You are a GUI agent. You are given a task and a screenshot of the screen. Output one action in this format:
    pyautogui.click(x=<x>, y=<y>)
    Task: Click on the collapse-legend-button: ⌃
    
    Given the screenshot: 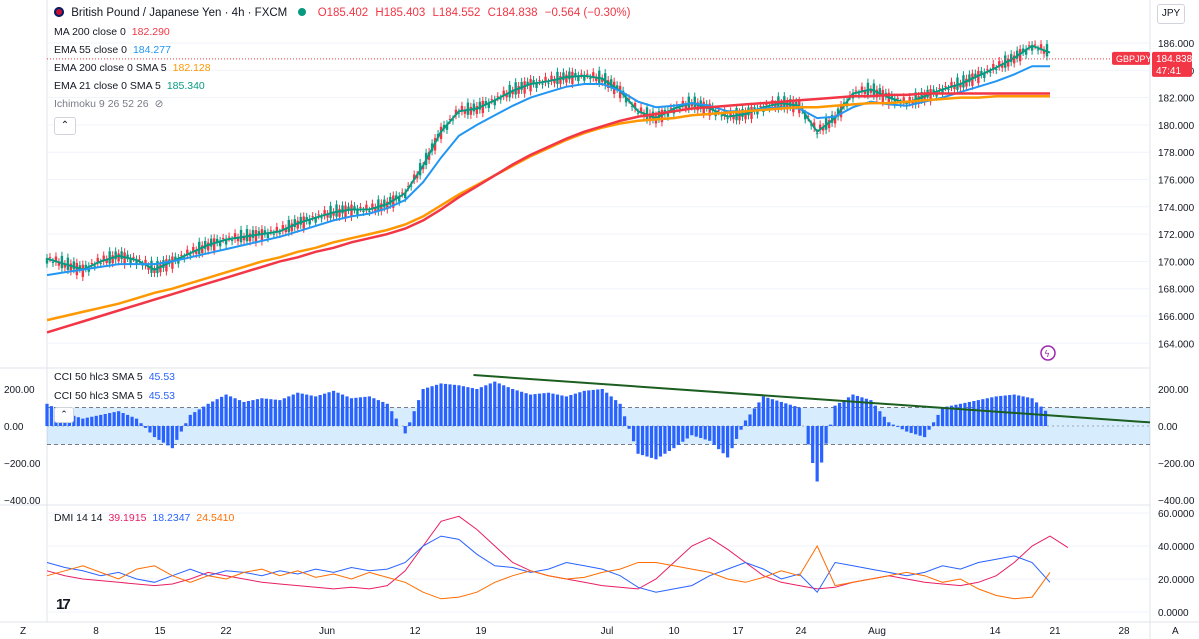 What is the action you would take?
    pyautogui.click(x=65, y=126)
    